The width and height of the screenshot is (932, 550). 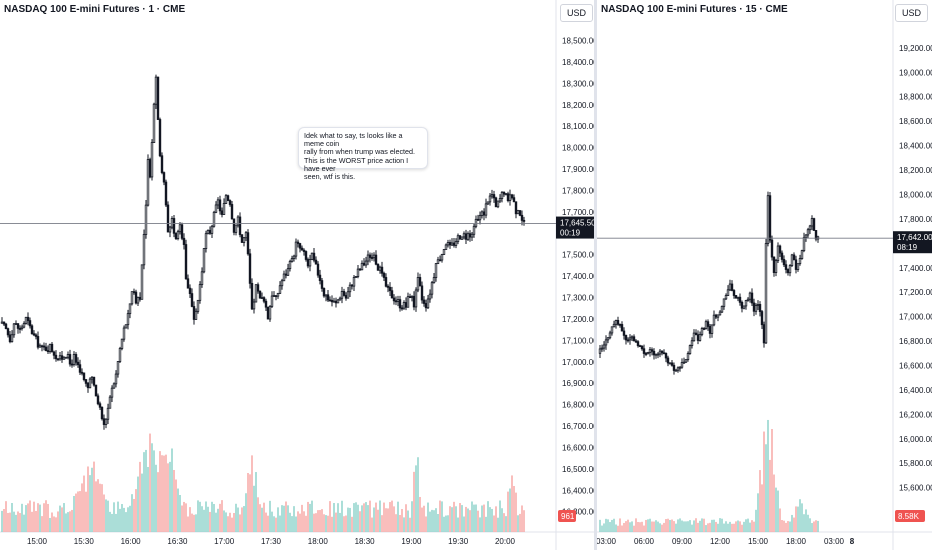 What do you see at coordinates (95, 9) in the screenshot?
I see `left-symbol-title: NASDAQ 100 E-mini Futures · 1 · CME` at bounding box center [95, 9].